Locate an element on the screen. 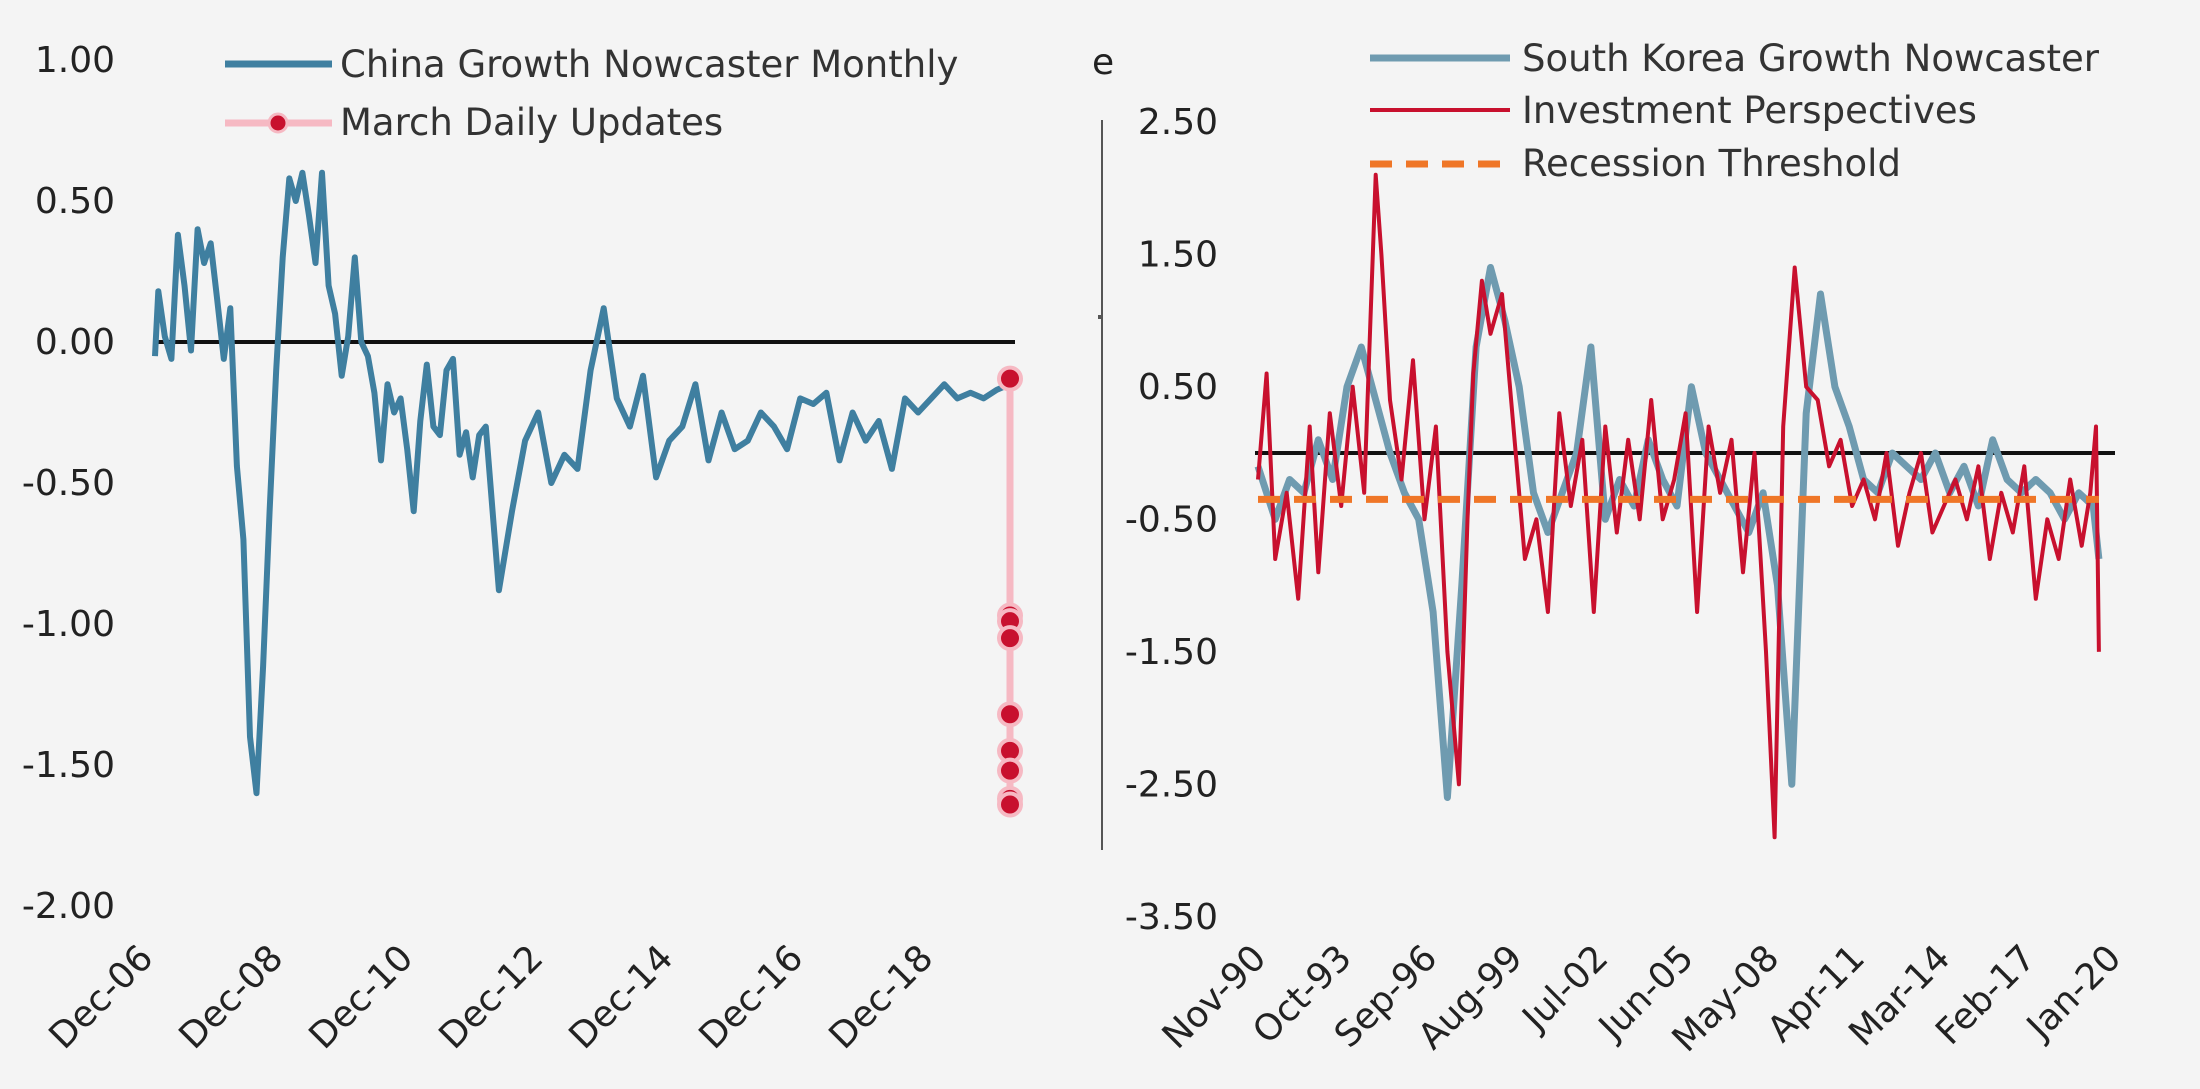 The width and height of the screenshot is (2200, 1089). left-y-tick-label: 0.50 is located at coordinates (75, 201).